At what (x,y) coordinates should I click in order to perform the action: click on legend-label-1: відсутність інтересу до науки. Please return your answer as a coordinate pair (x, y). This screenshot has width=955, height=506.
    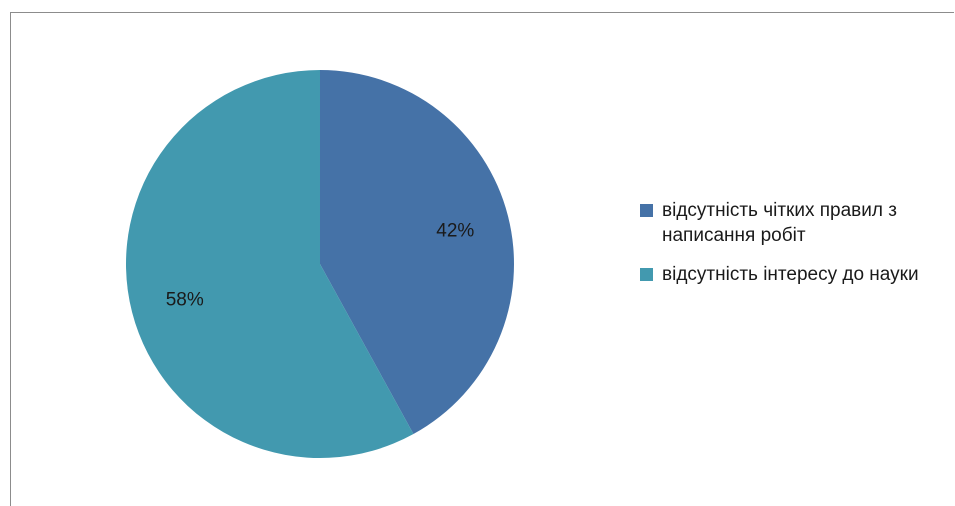
    Looking at the image, I should click on (790, 274).